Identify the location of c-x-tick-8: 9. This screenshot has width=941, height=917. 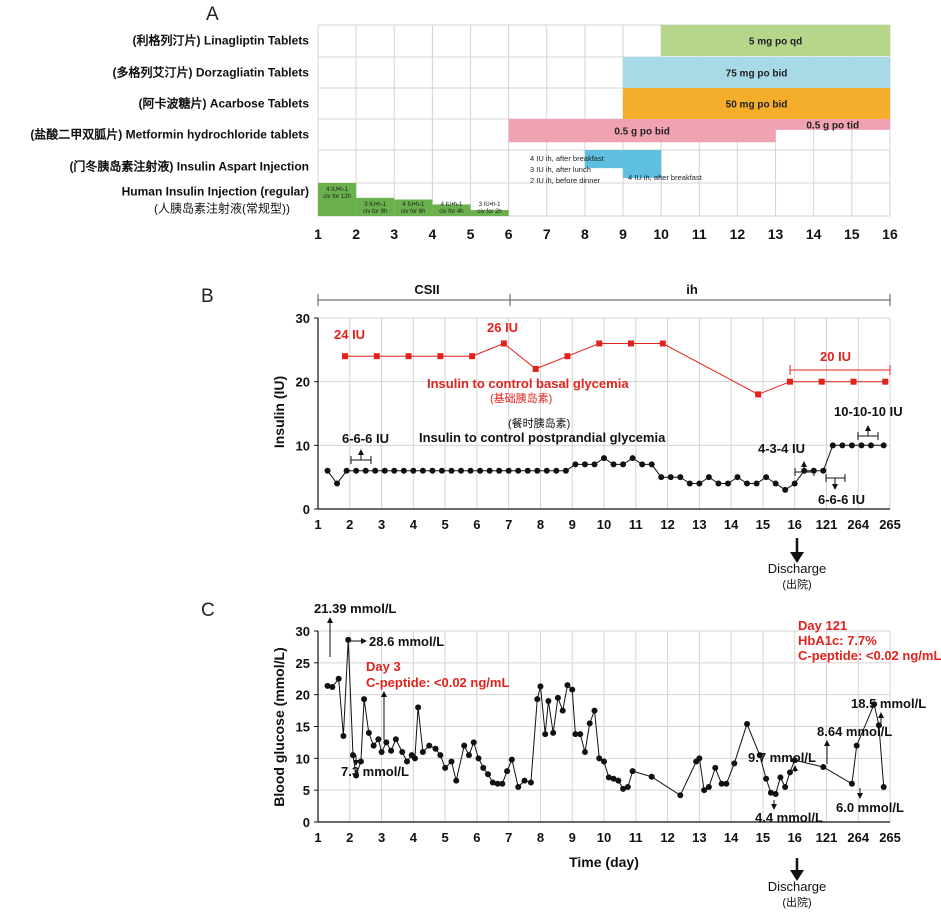
(572, 837).